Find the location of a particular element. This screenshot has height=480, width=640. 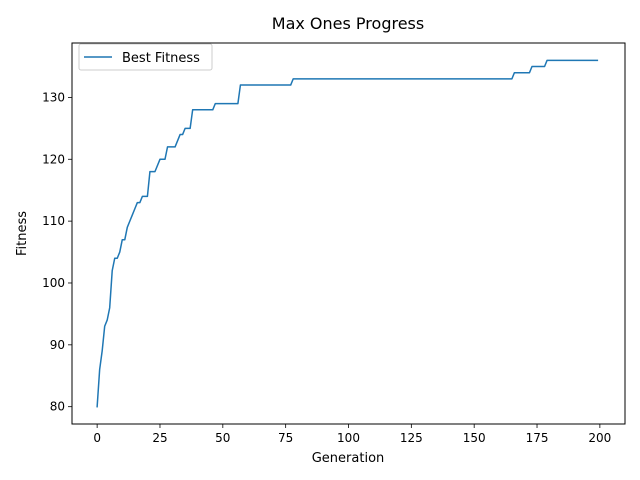

y-tick-label: 90 is located at coordinates (57, 345).